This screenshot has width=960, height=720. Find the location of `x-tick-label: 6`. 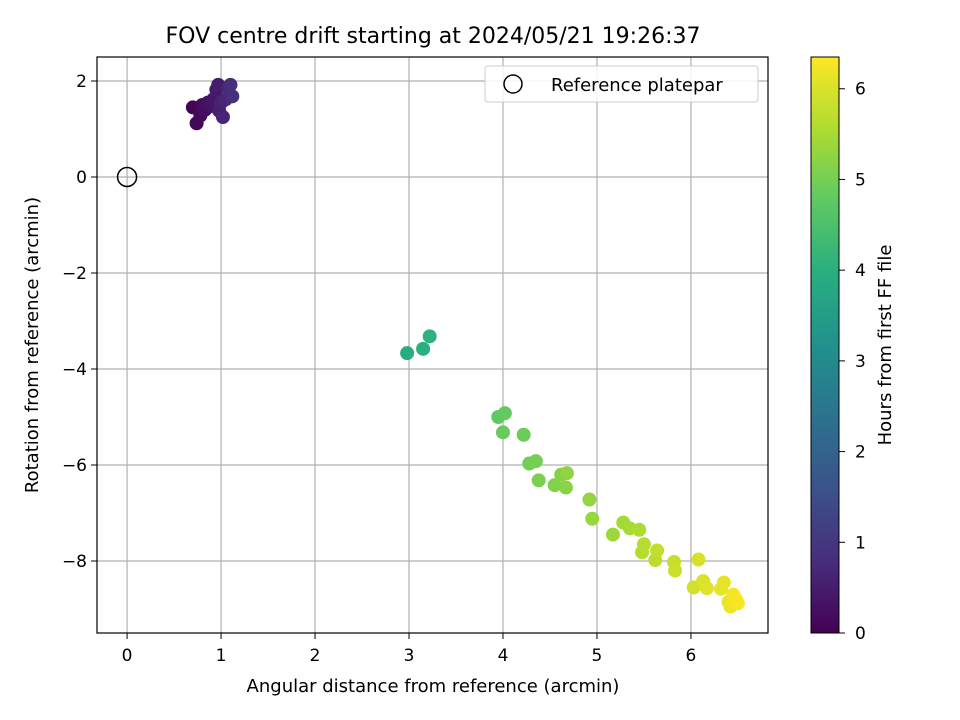

x-tick-label: 6 is located at coordinates (691, 656).